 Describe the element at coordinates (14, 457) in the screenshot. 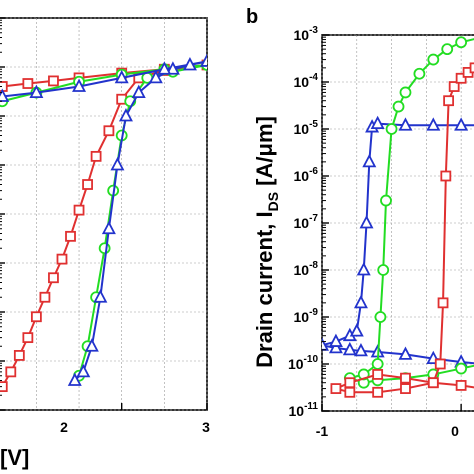

I see `panel-a-x-axis-label: [V]` at that location.